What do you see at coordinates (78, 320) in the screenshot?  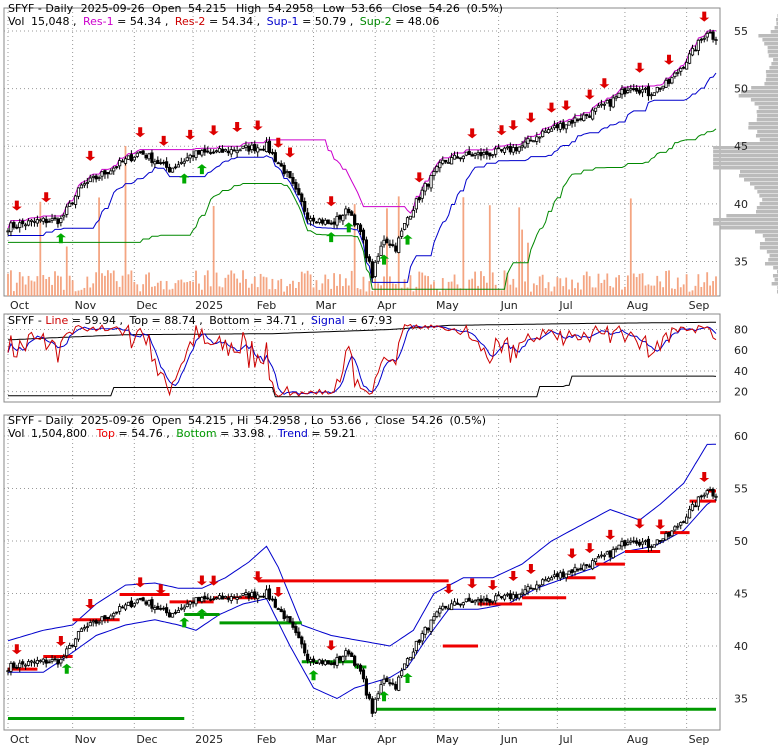 I see `stoch-eq1: =` at bounding box center [78, 320].